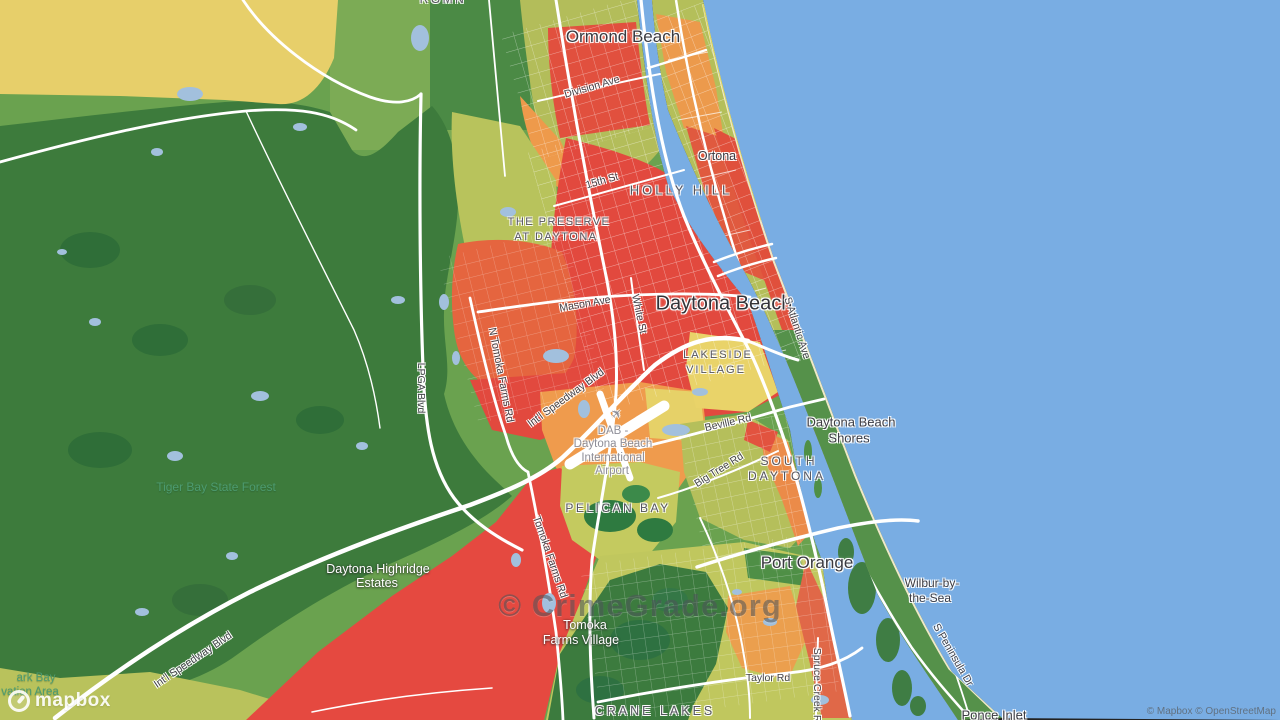 This screenshot has height=720, width=1280. I want to click on mapbox-logo: mapbox, so click(59, 701).